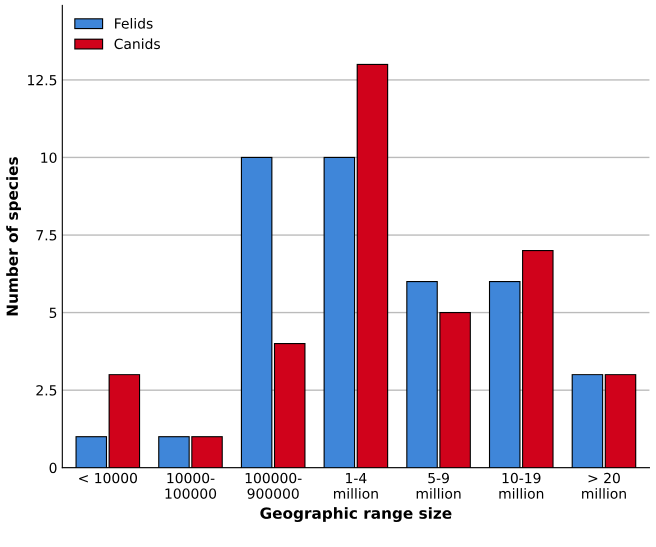 The width and height of the screenshot is (656, 547). Describe the element at coordinates (356, 485) in the screenshot. I see `x-tick-label: 1-4 million` at that location.